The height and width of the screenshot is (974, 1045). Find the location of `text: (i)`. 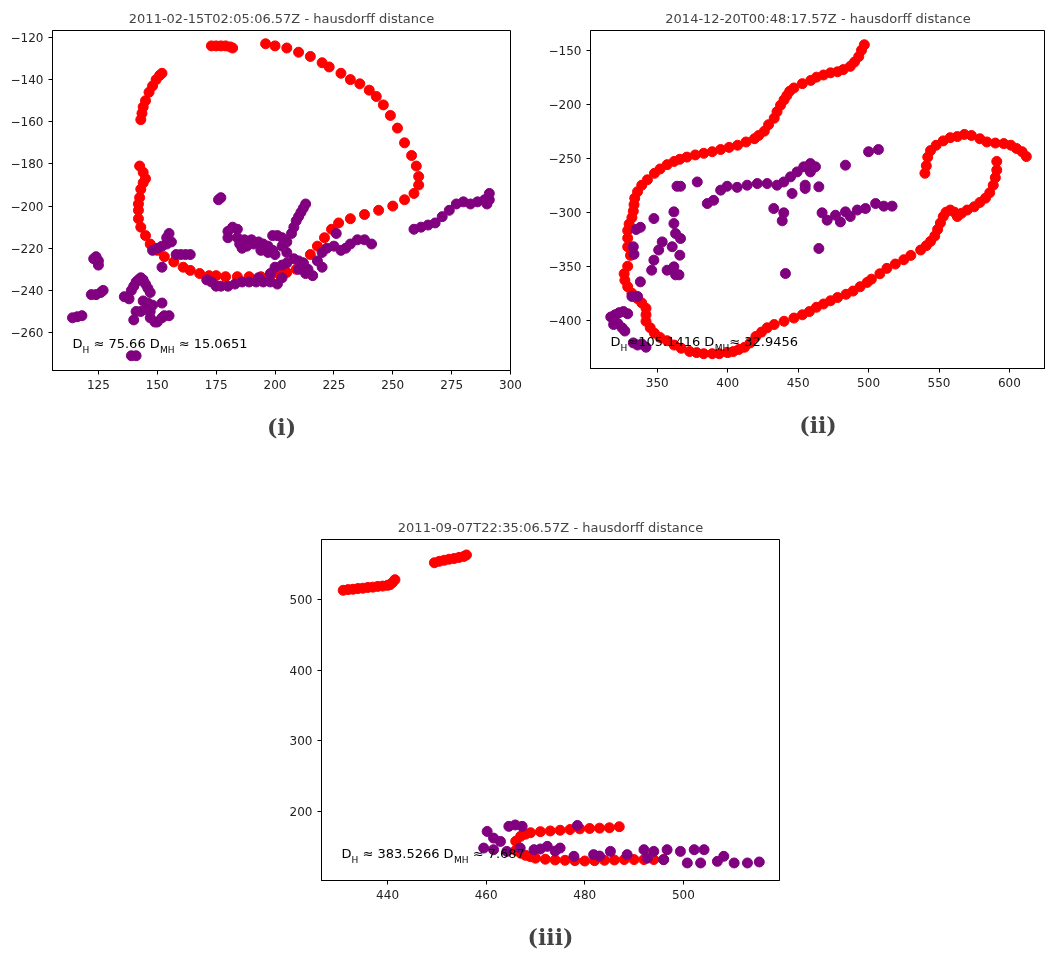

text: (i) is located at coordinates (281, 426).